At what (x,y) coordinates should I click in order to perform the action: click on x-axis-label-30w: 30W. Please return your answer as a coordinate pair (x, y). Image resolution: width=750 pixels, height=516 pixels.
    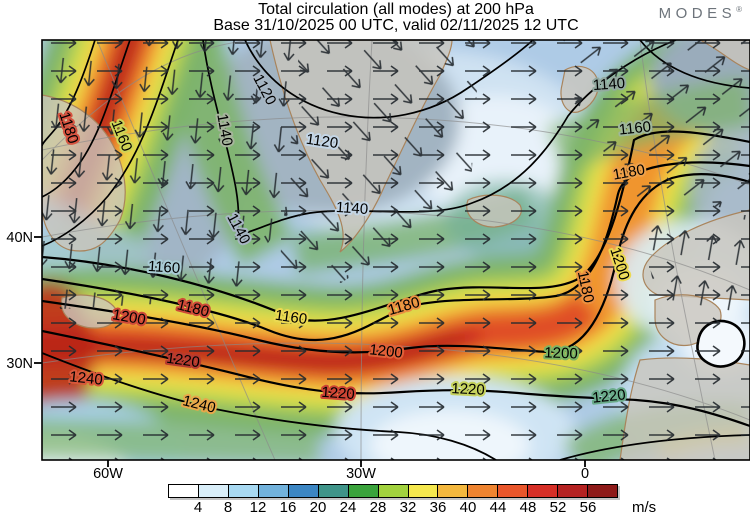
    Looking at the image, I should click on (361, 474).